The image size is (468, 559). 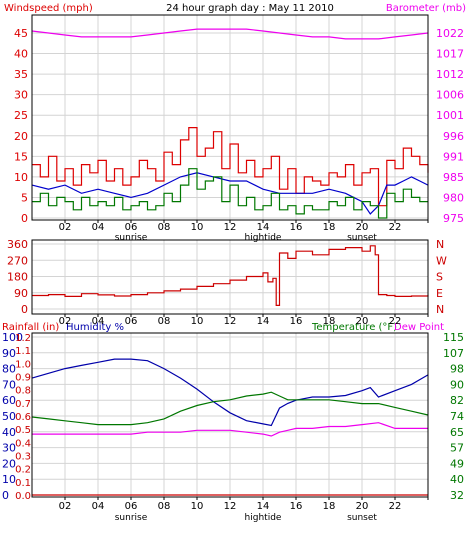 I want to click on temperature-tick-label: 49, so click(x=457, y=463).